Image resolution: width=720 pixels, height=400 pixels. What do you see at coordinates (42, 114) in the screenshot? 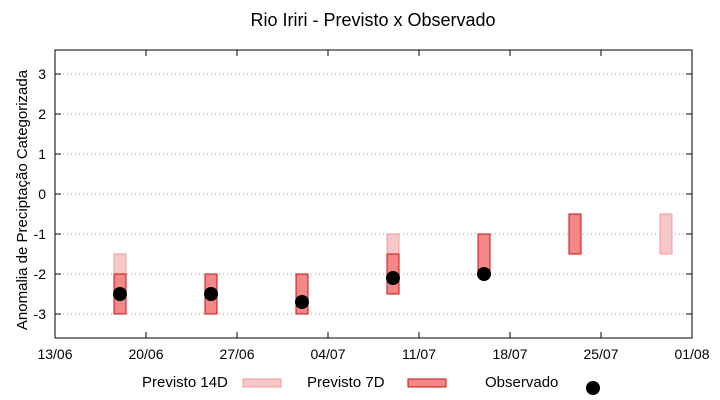
I see `y-tick-label: 2` at bounding box center [42, 114].